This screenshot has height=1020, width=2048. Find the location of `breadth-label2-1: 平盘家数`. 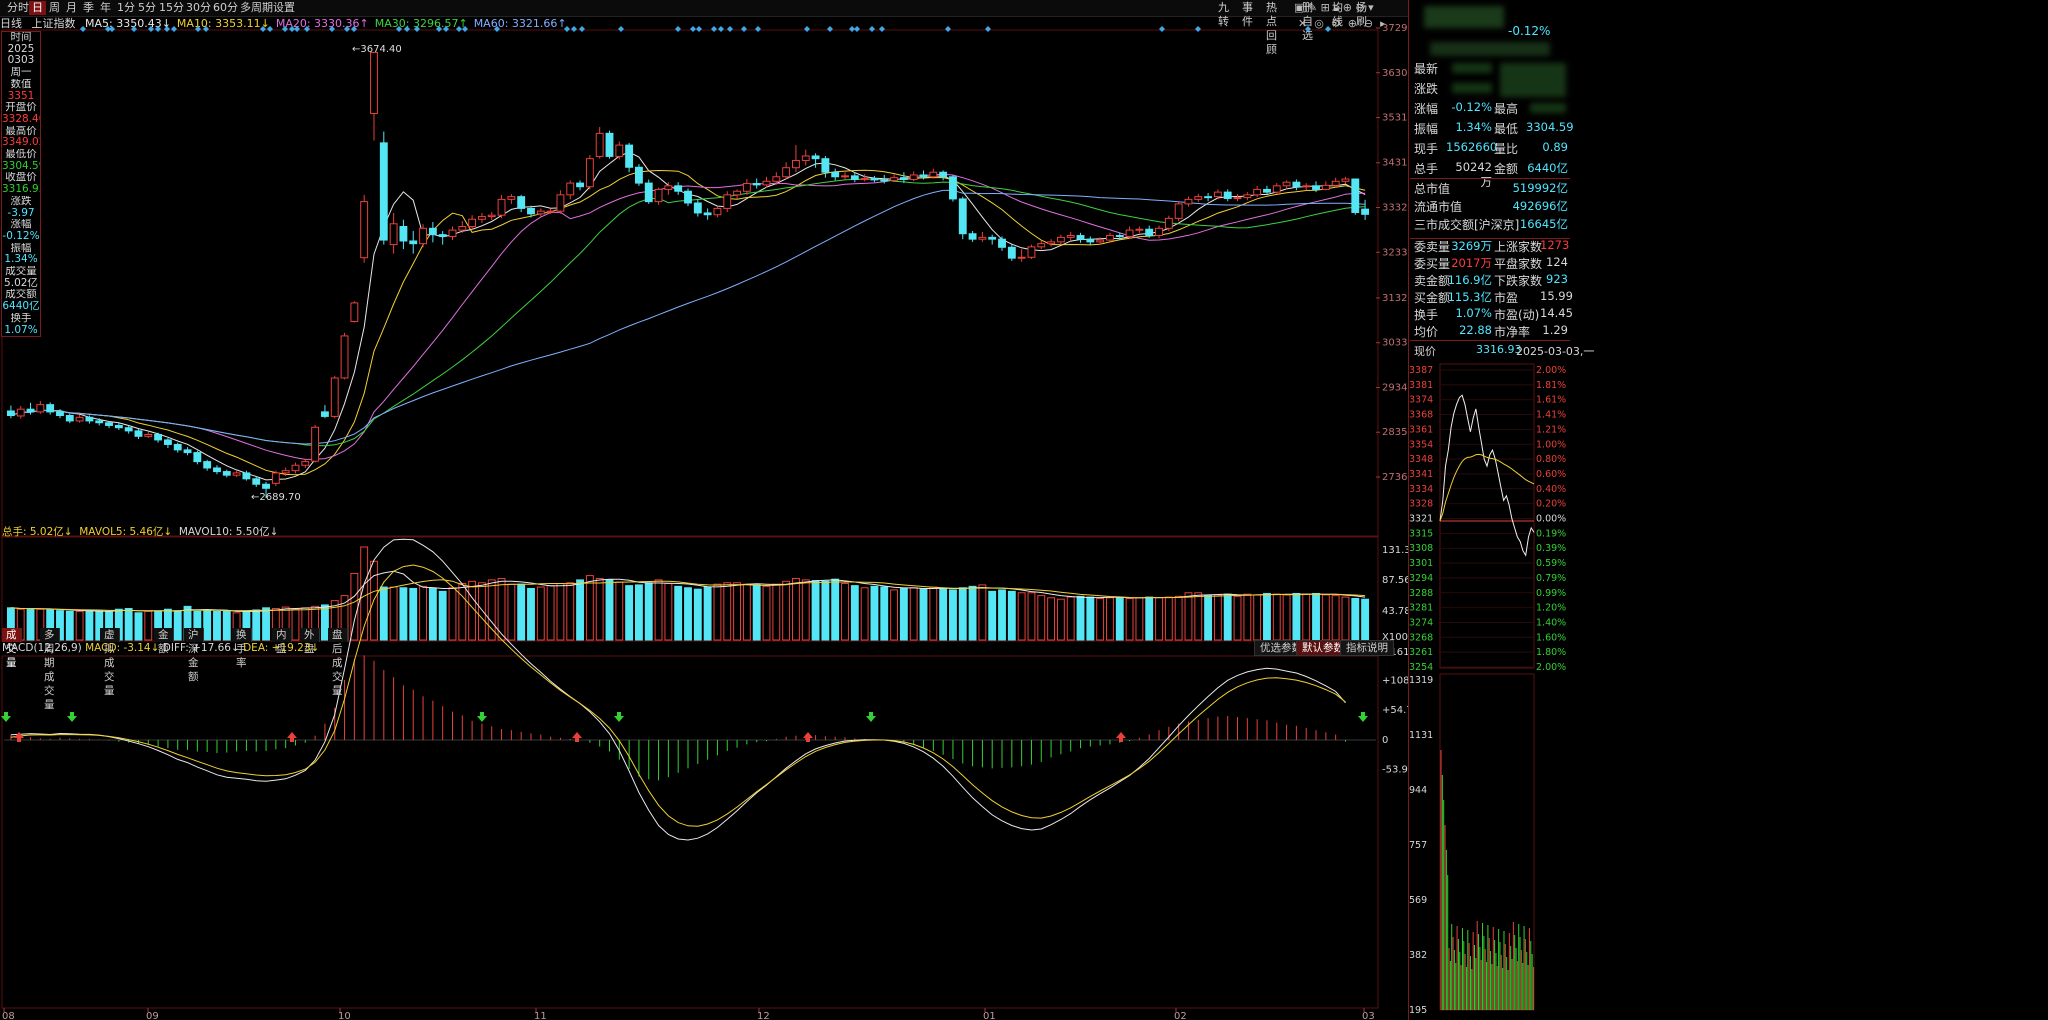

breadth-label2-1: 平盘家数 is located at coordinates (1518, 264).